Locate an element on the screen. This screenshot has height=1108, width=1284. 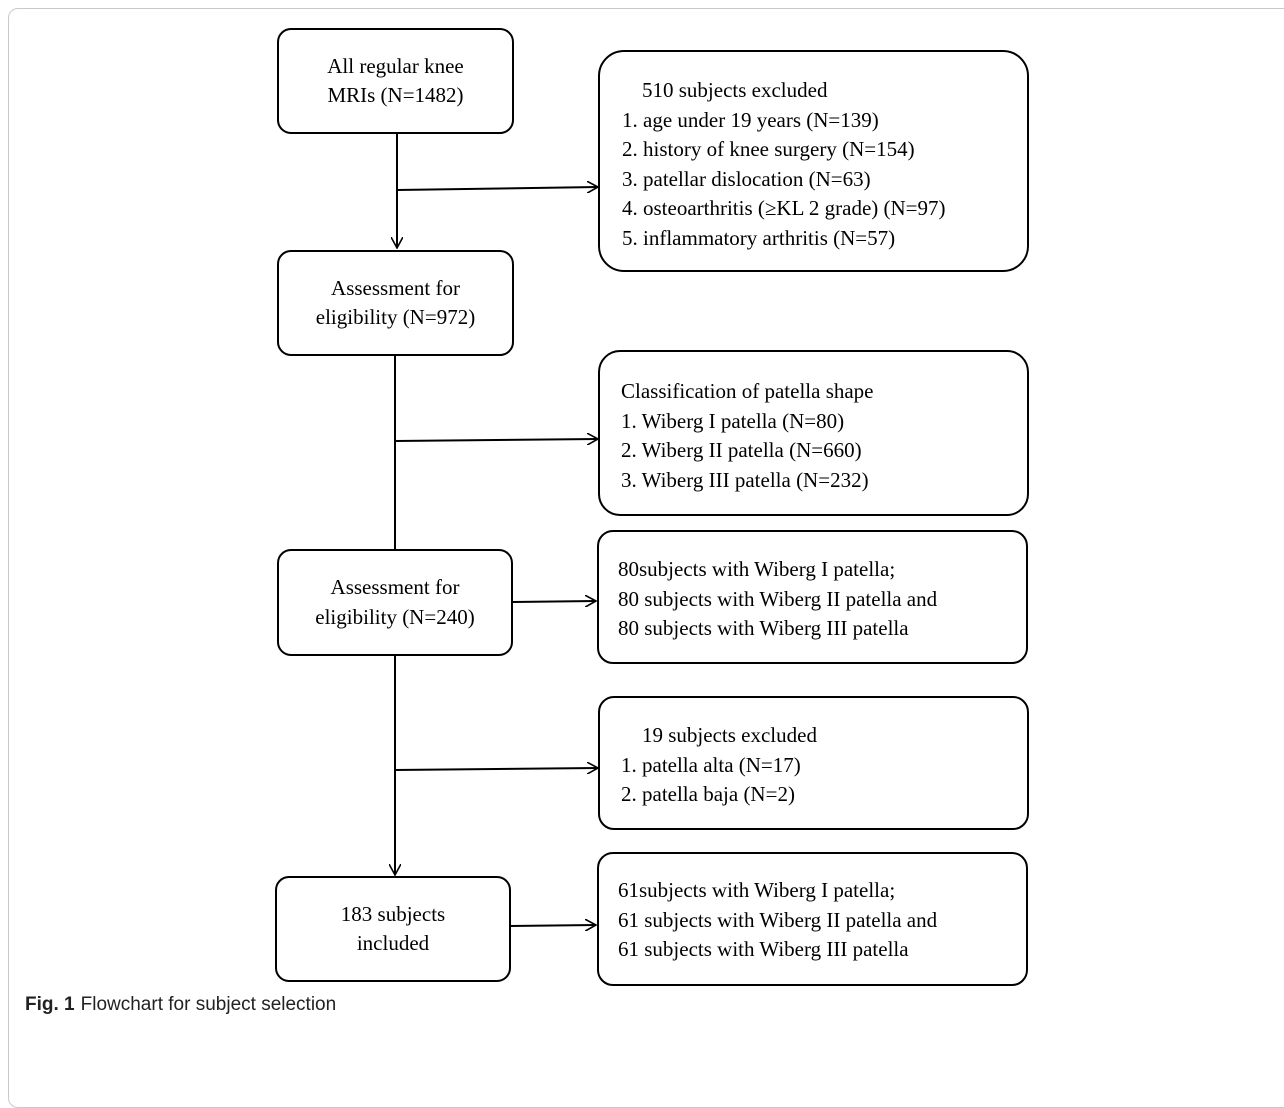
figure-caption: Fig. 1 Flowchart for subject selection is located at coordinates (180, 1005).